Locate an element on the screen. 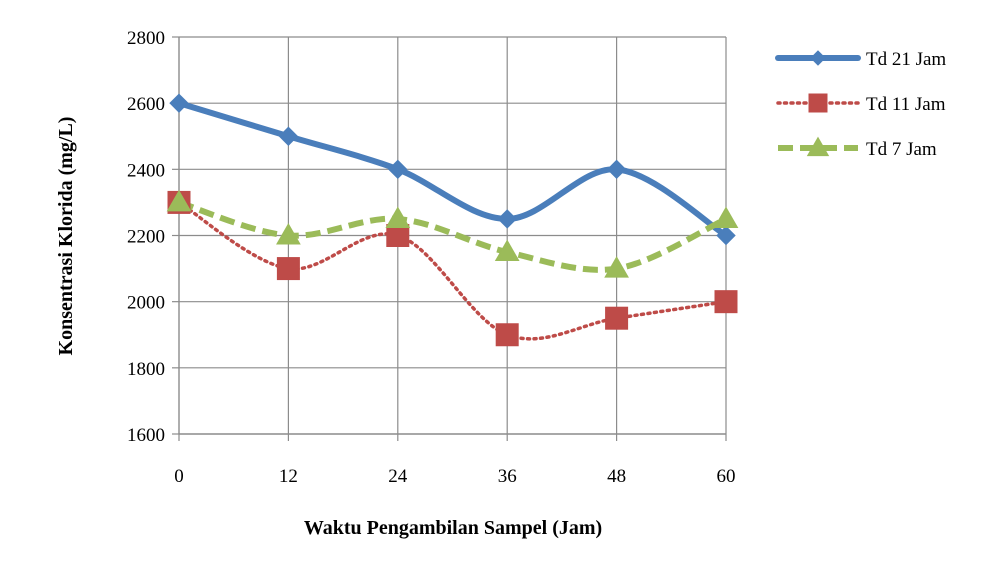 This screenshot has height=570, width=1004. x-tick-label: 24 is located at coordinates (398, 476).